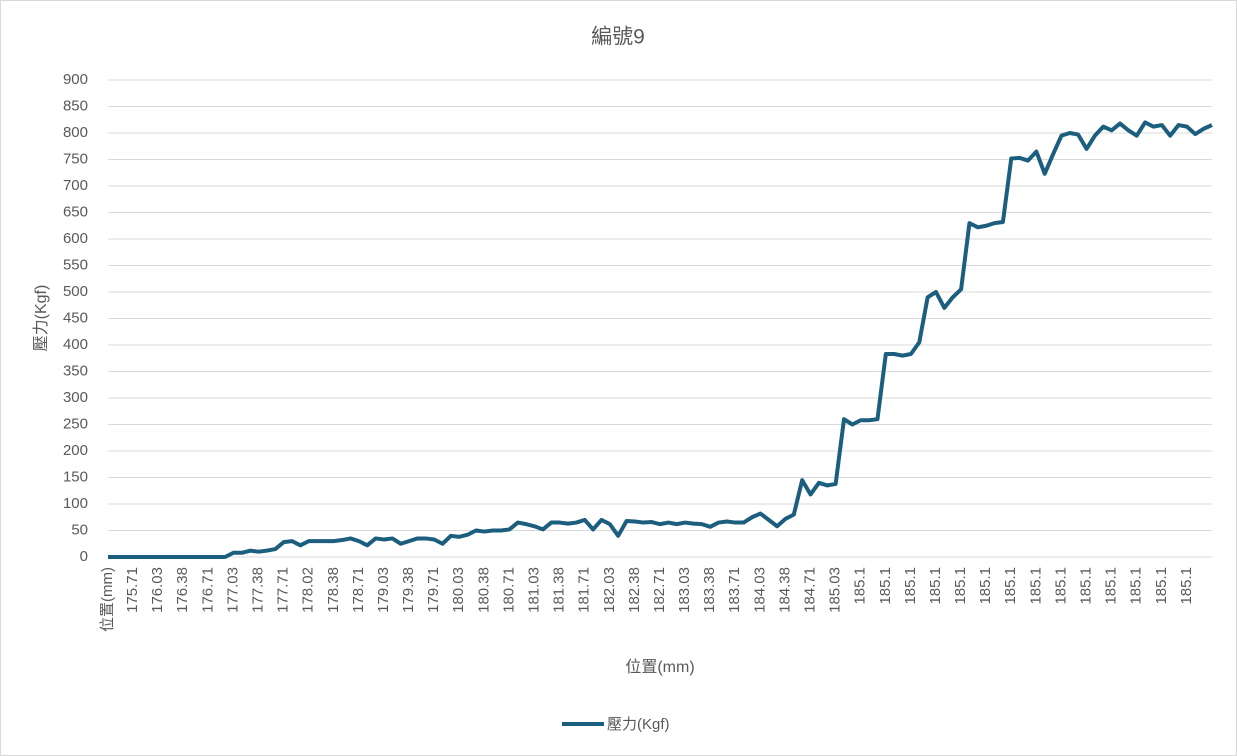 This screenshot has width=1237, height=756. I want to click on x-tick-label: 180.03, so click(458, 590).